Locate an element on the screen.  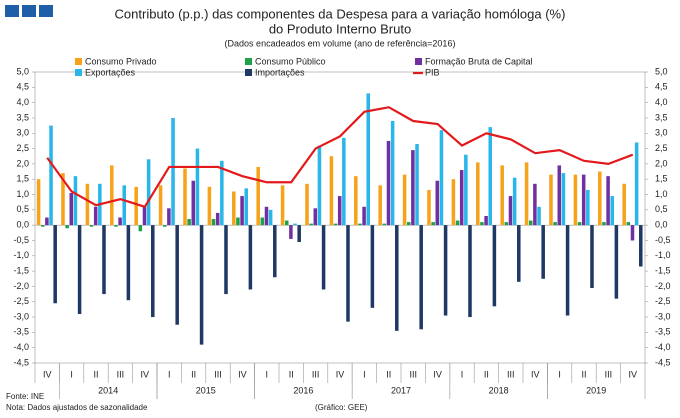
y2-tick-label: -3,0 is located at coordinates (663, 316).